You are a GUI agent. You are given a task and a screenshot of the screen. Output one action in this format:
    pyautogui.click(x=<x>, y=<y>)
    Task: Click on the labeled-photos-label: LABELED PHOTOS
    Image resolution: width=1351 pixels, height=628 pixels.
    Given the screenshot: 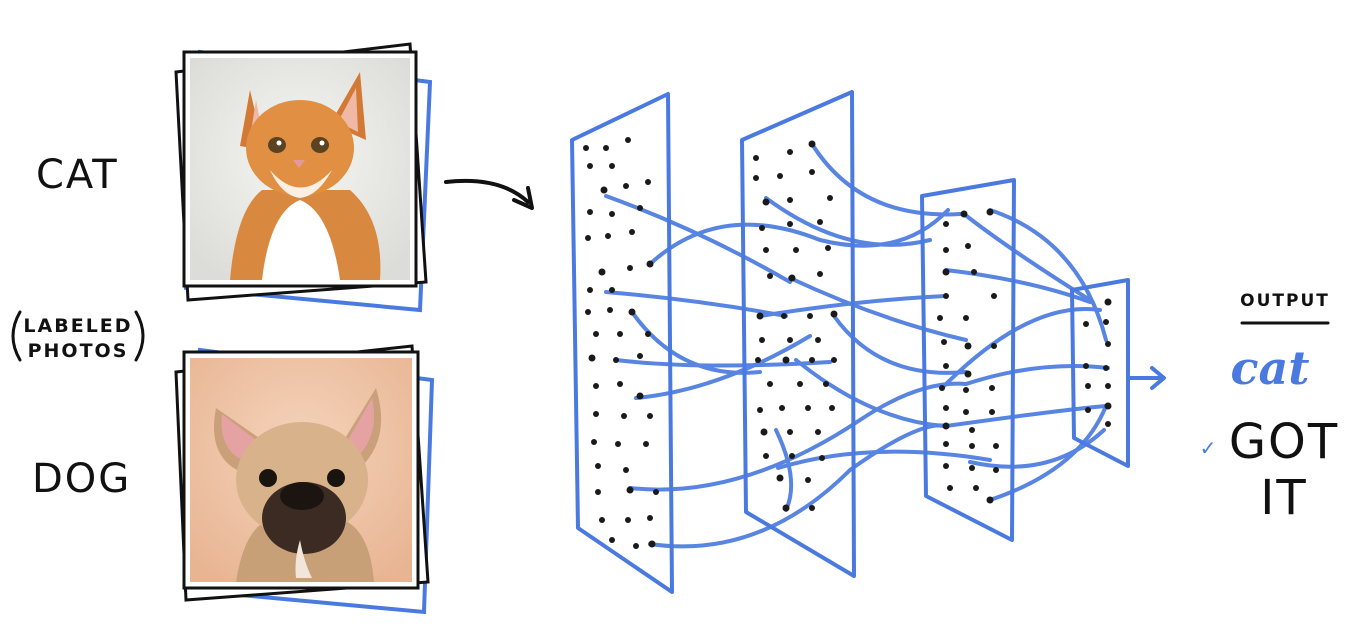 What is the action you would take?
    pyautogui.click(x=78, y=336)
    